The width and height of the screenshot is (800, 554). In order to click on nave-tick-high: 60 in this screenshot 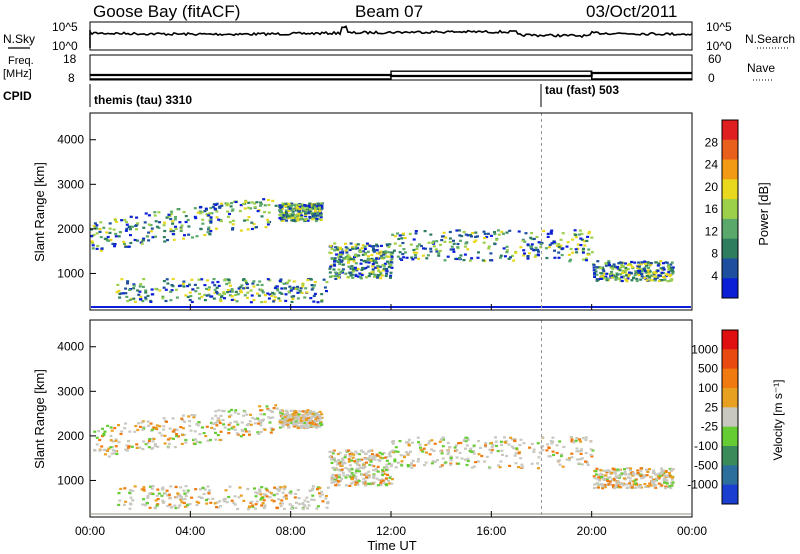, I will do `click(715, 59)`.